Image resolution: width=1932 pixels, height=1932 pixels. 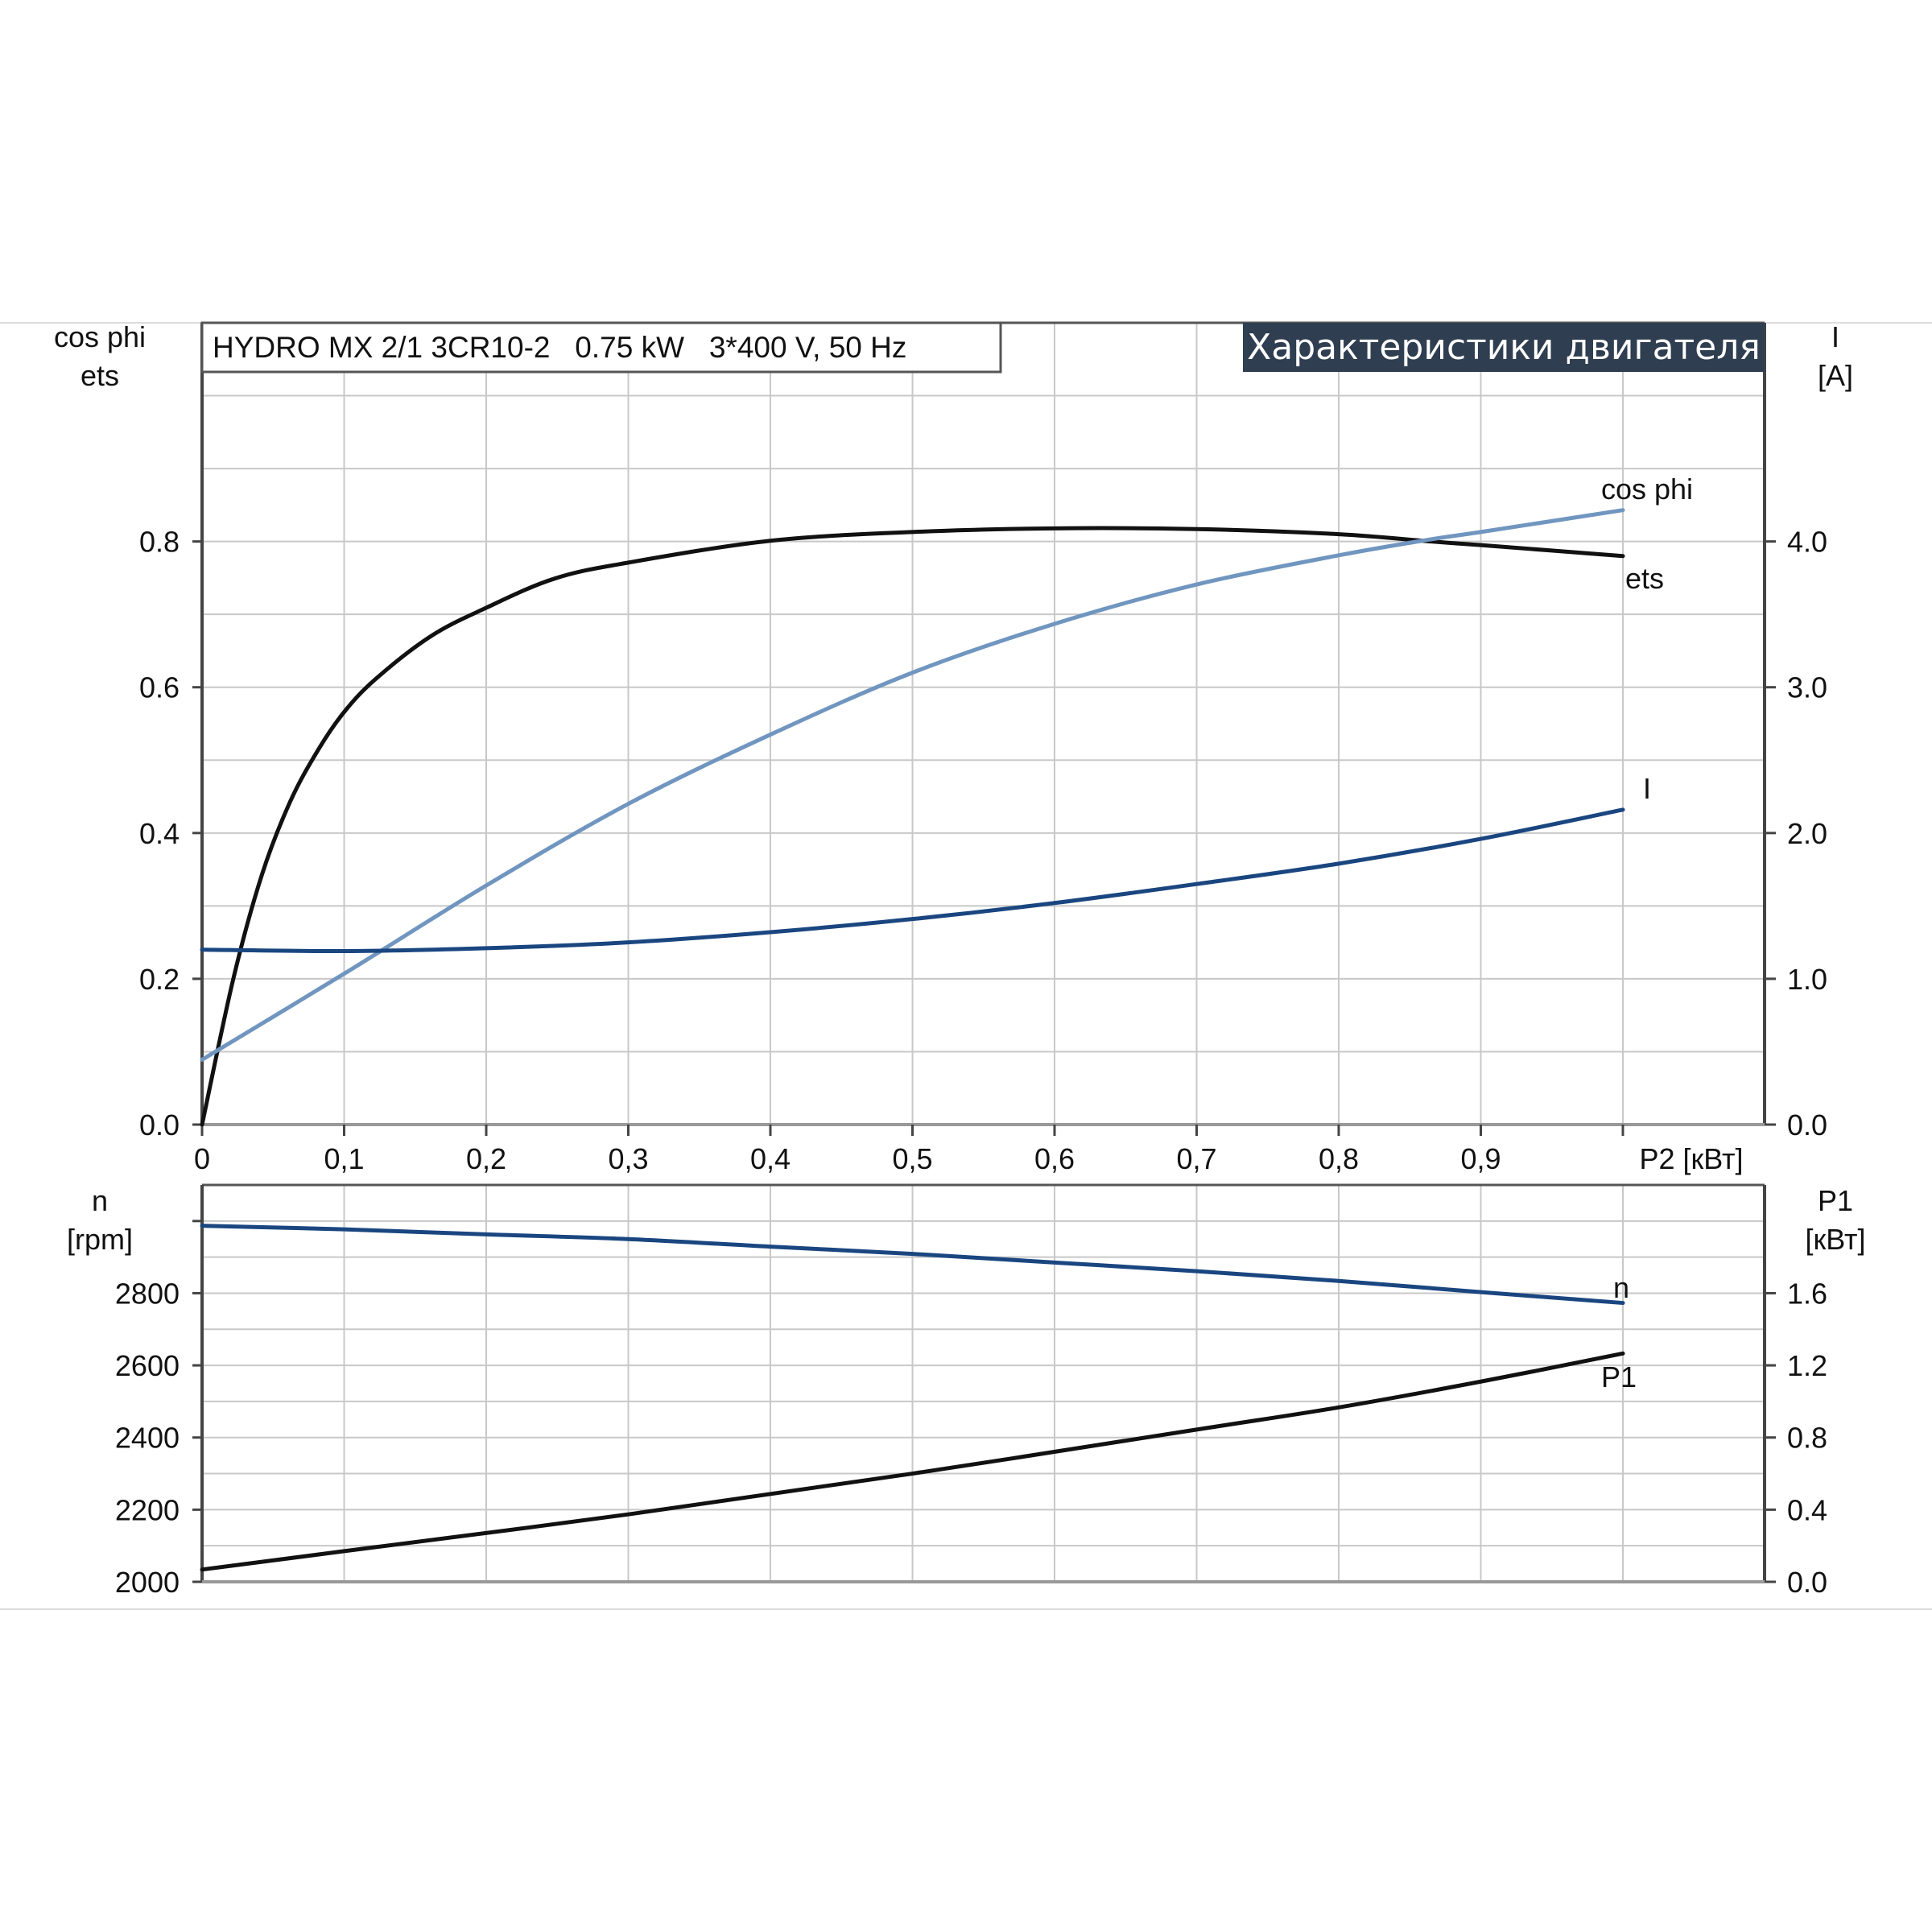 I want to click on y-left-tick-label: 2600, so click(x=147, y=1365).